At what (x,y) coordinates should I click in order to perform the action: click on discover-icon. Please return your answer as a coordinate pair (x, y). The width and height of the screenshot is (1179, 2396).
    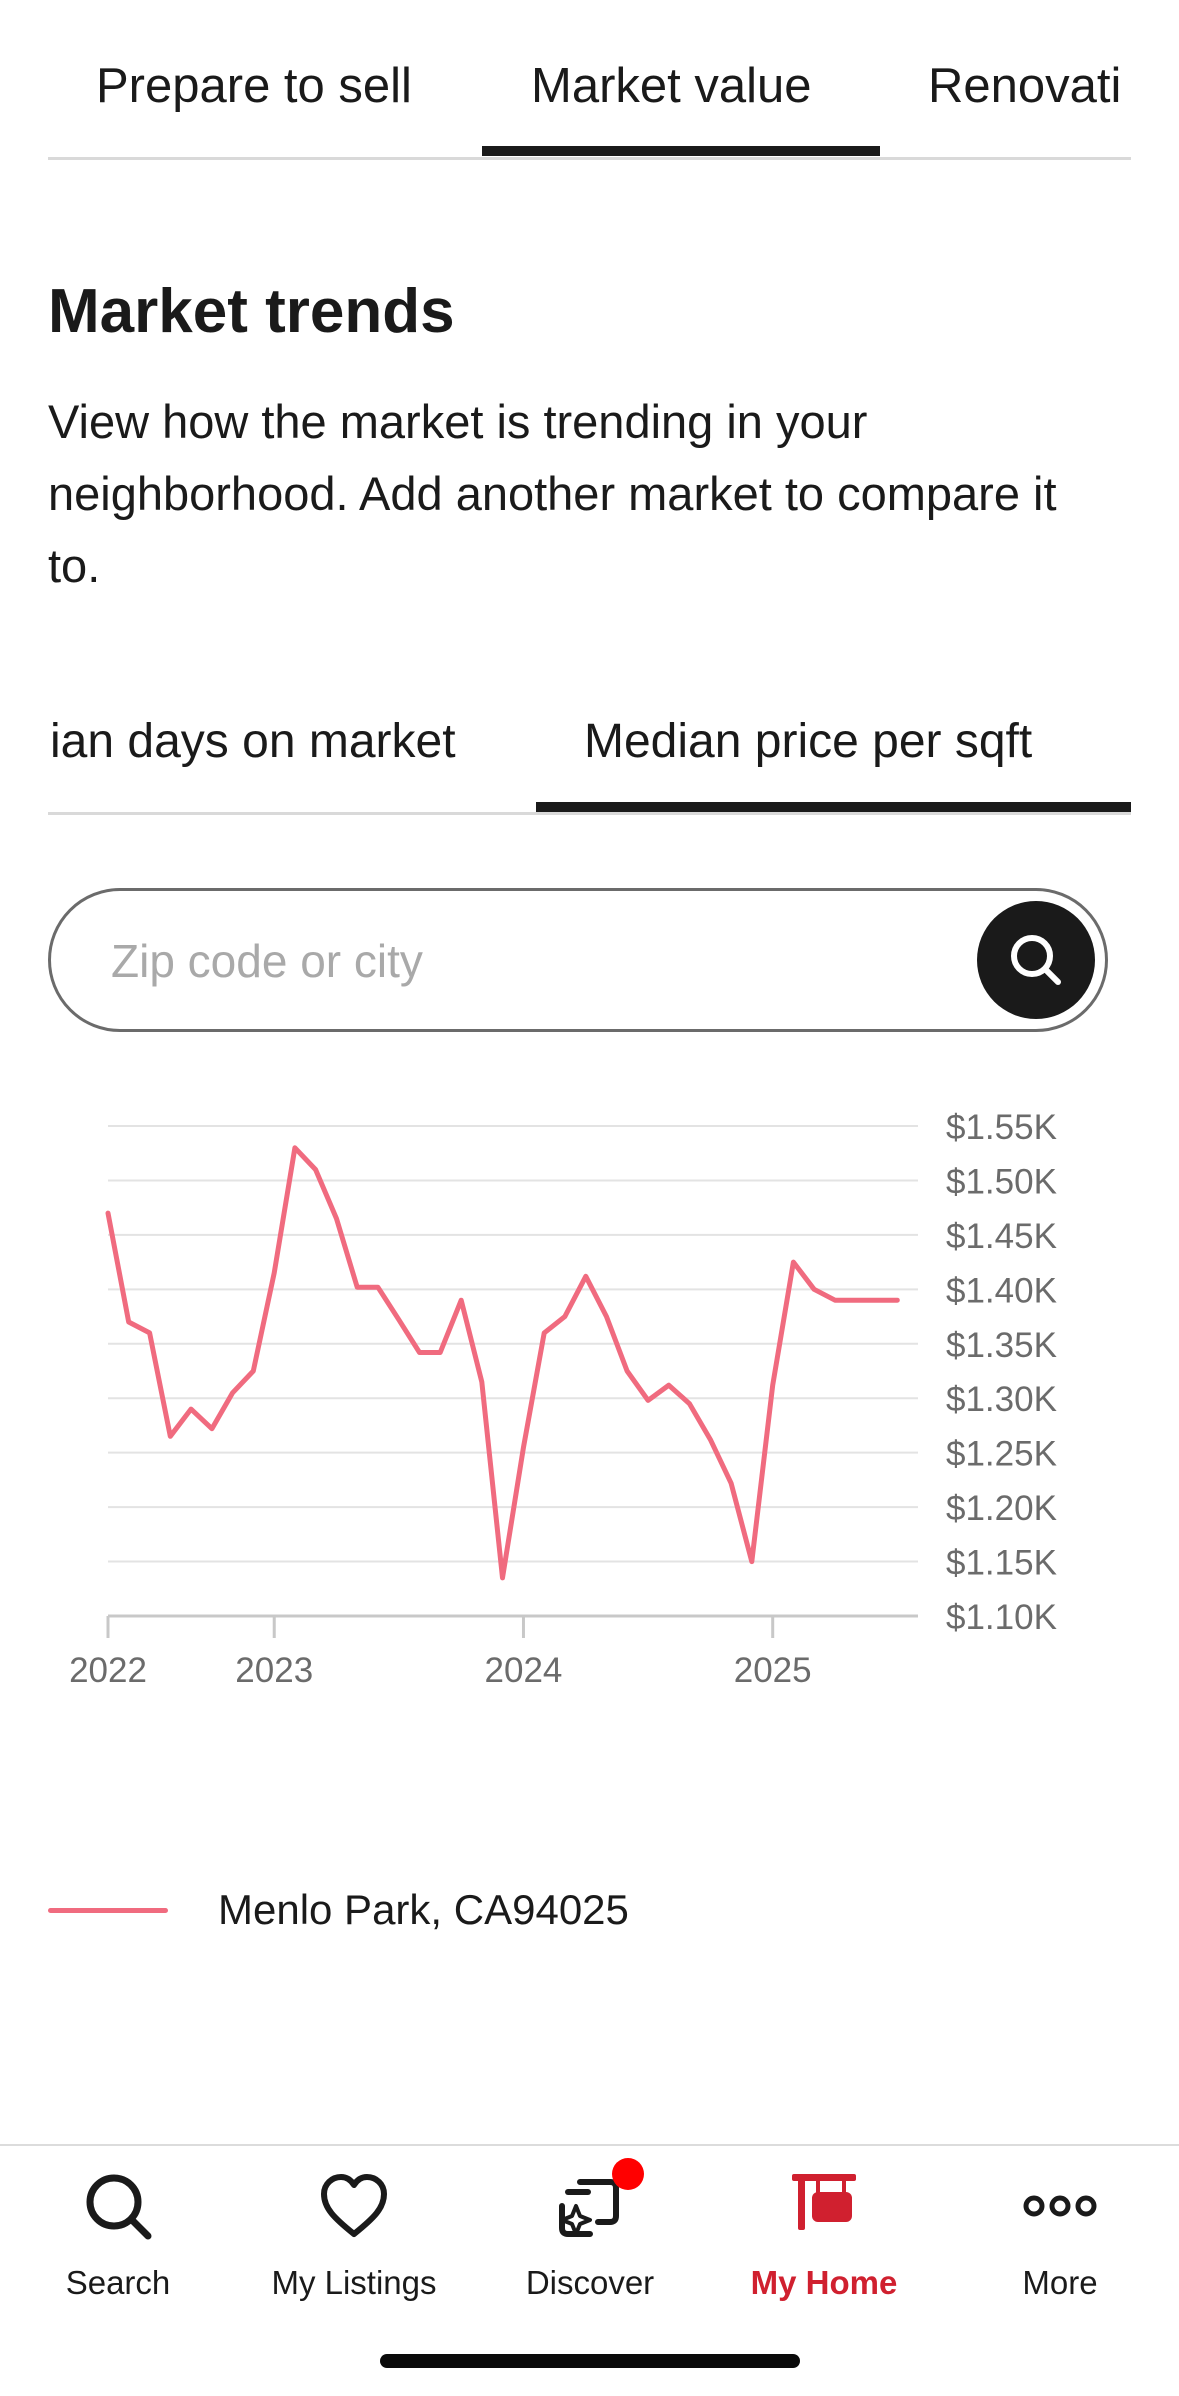
    Looking at the image, I should click on (597, 2202).